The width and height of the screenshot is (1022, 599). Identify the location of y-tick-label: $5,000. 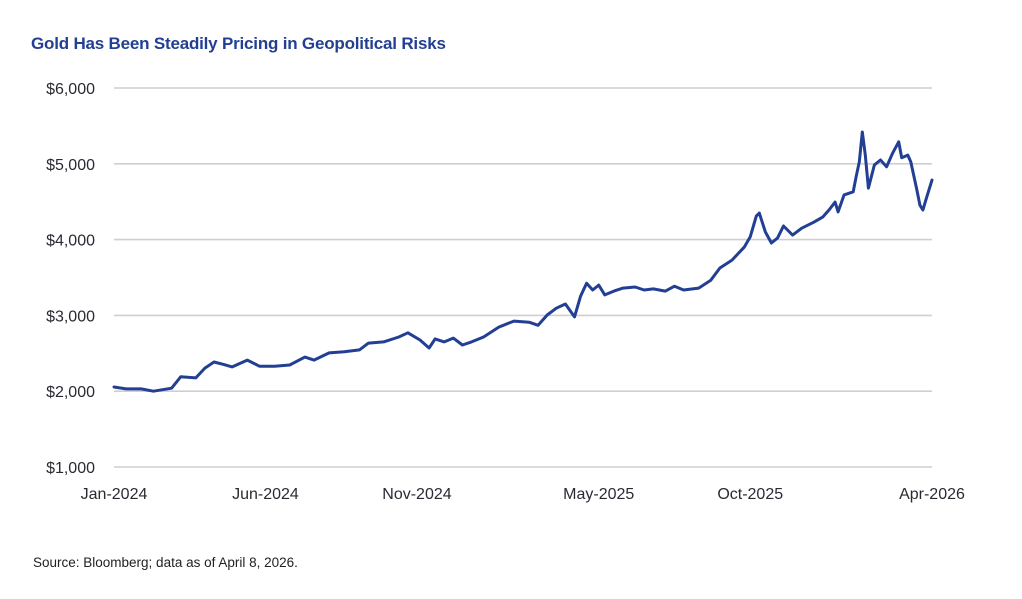
(70, 165).